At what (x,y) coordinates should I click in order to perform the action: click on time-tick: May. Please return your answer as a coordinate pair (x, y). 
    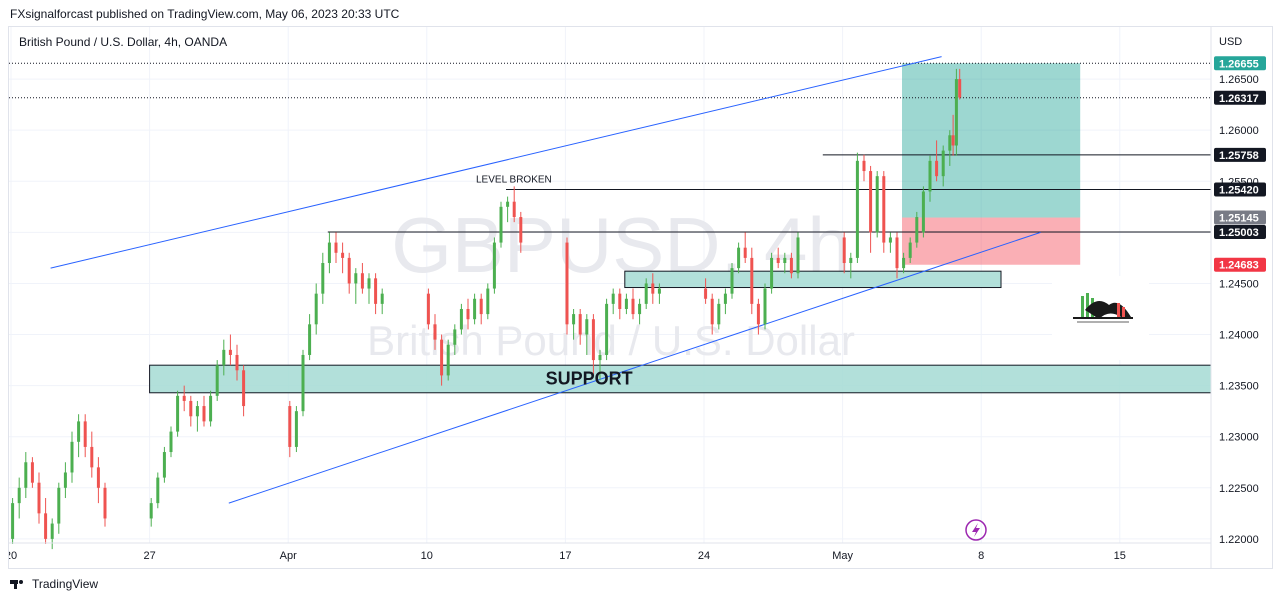
    Looking at the image, I should click on (842, 556).